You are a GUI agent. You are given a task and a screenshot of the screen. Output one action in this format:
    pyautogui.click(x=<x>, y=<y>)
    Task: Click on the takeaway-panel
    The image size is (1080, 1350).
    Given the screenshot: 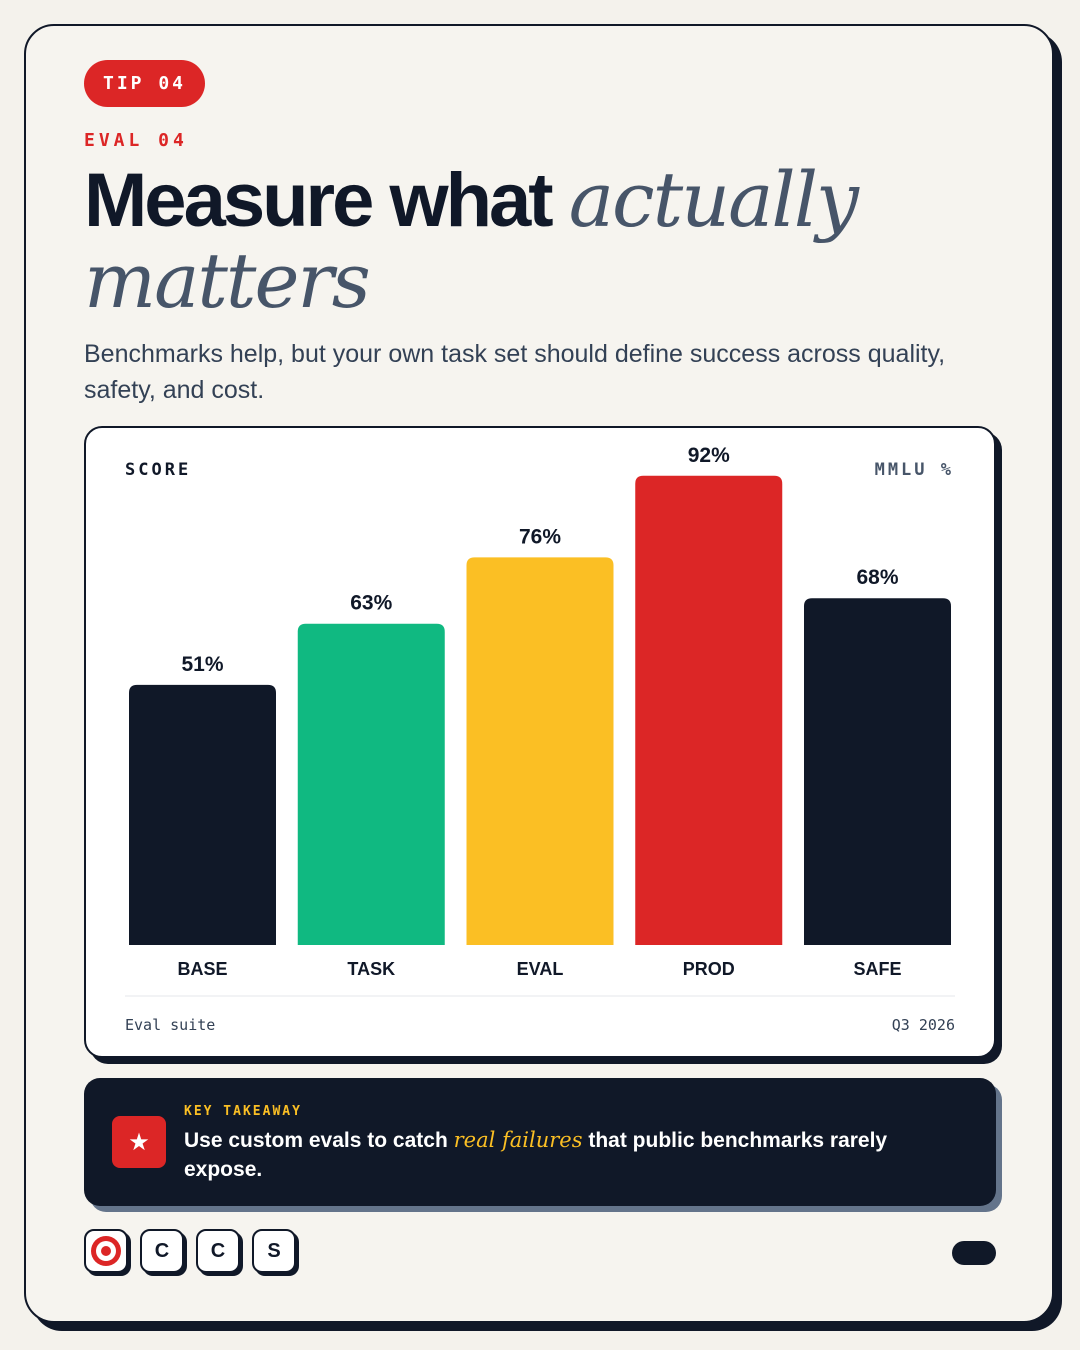 What is the action you would take?
    pyautogui.click(x=540, y=1142)
    